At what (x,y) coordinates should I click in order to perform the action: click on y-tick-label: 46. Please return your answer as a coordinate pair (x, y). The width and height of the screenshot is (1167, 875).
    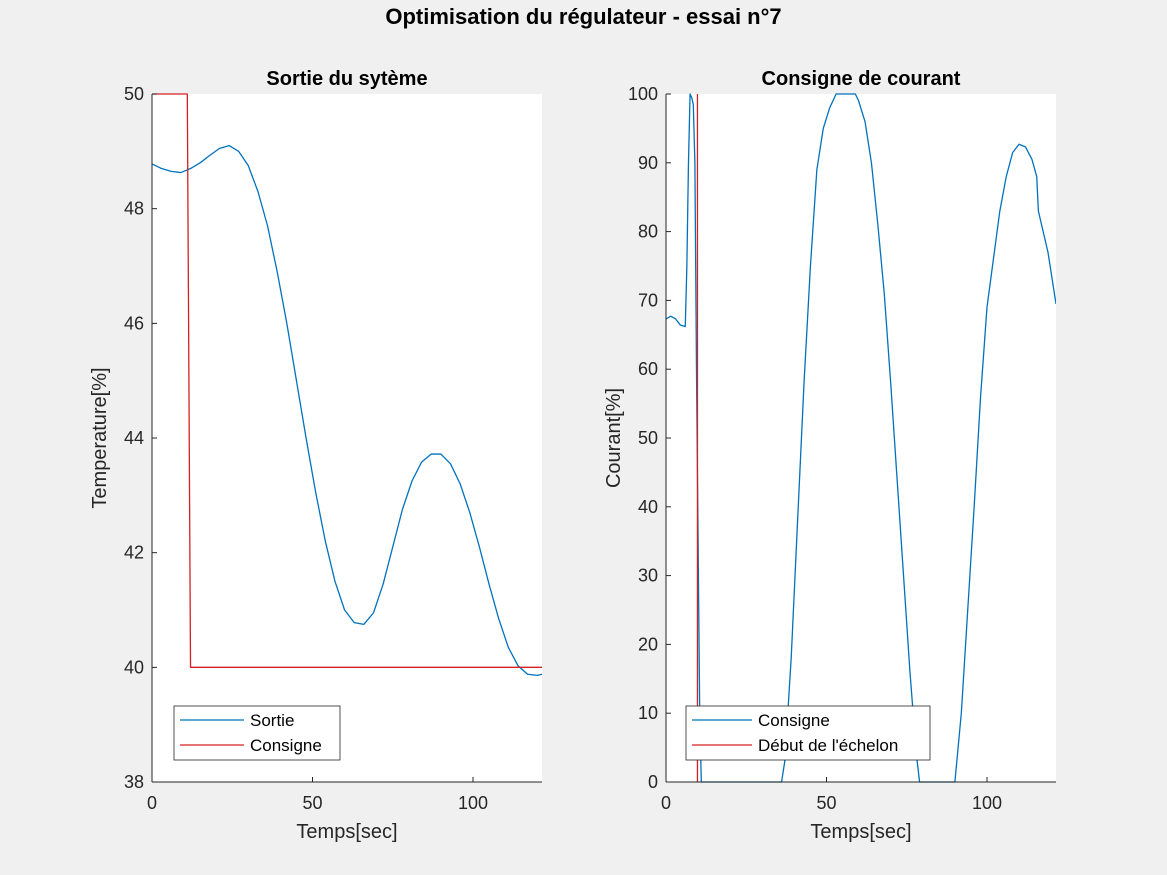
    Looking at the image, I should click on (134, 323).